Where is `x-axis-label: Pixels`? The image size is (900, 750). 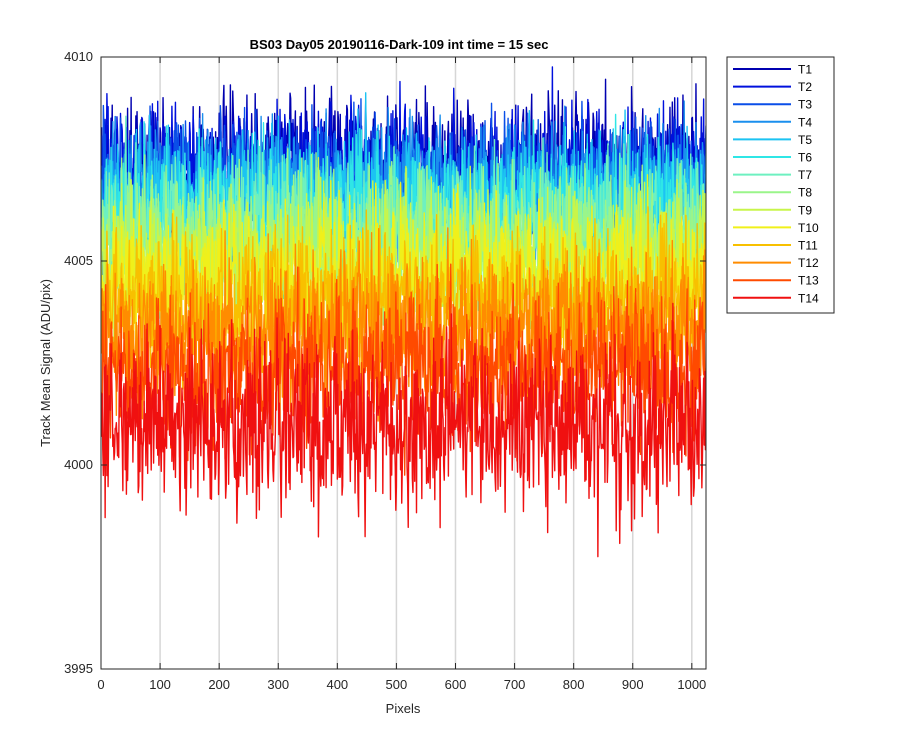 x-axis-label: Pixels is located at coordinates (403, 708).